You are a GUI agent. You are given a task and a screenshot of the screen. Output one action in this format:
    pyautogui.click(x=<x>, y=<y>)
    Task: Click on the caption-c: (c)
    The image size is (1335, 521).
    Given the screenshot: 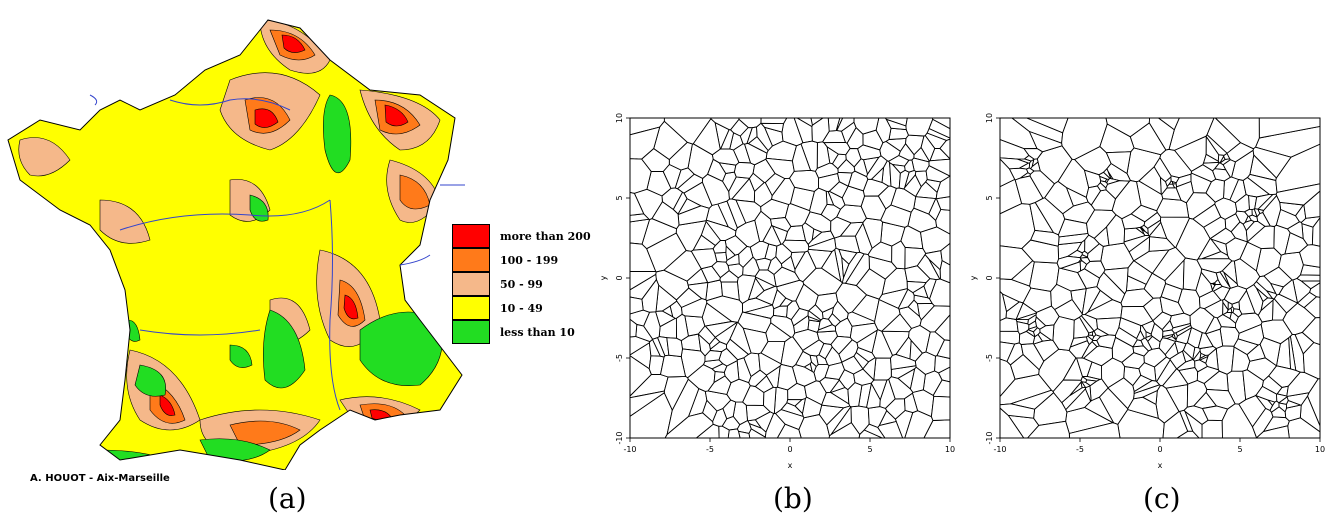 What is the action you would take?
    pyautogui.click(x=1162, y=498)
    